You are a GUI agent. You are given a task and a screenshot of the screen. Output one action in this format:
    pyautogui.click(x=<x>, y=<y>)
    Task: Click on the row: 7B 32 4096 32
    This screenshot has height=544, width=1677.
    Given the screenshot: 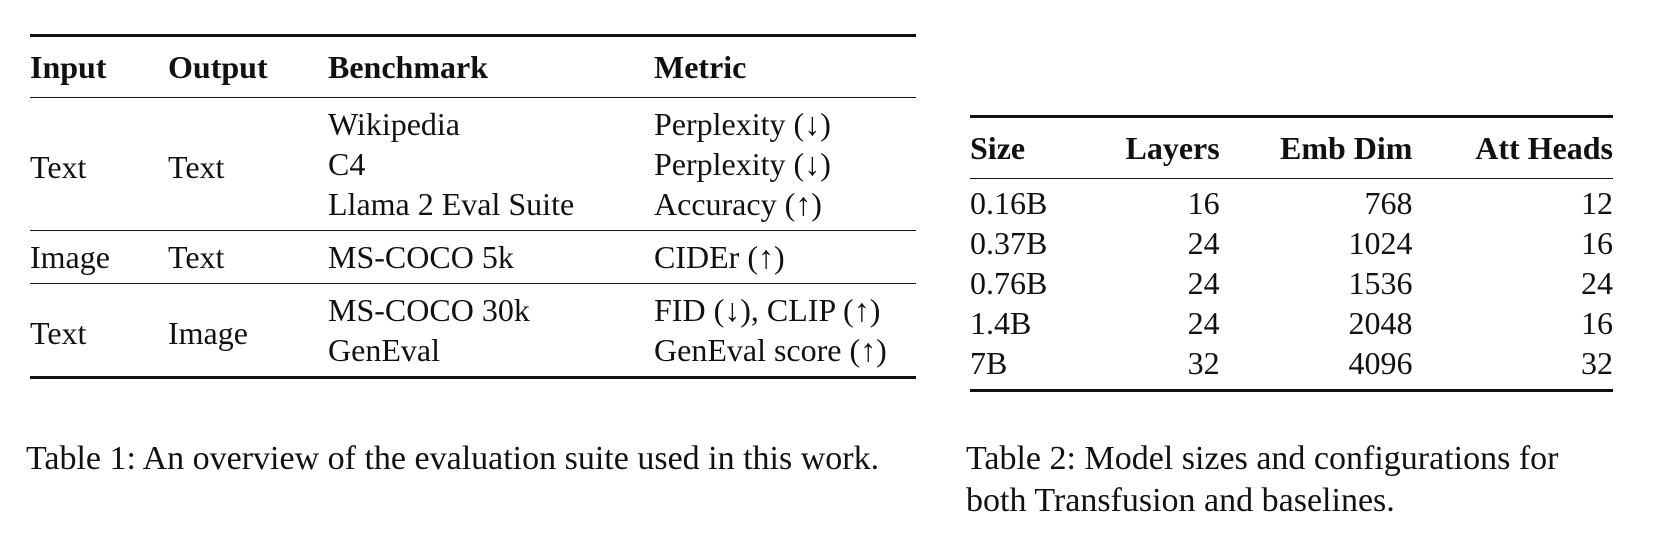 What is the action you would take?
    pyautogui.click(x=1291, y=367)
    